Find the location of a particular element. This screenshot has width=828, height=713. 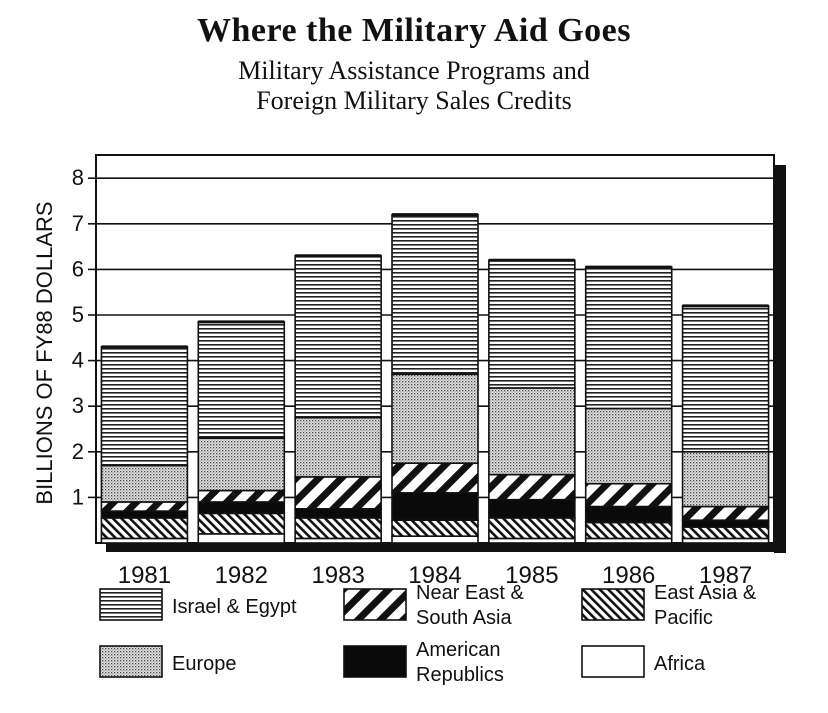

legend-label: Republics is located at coordinates (460, 675).